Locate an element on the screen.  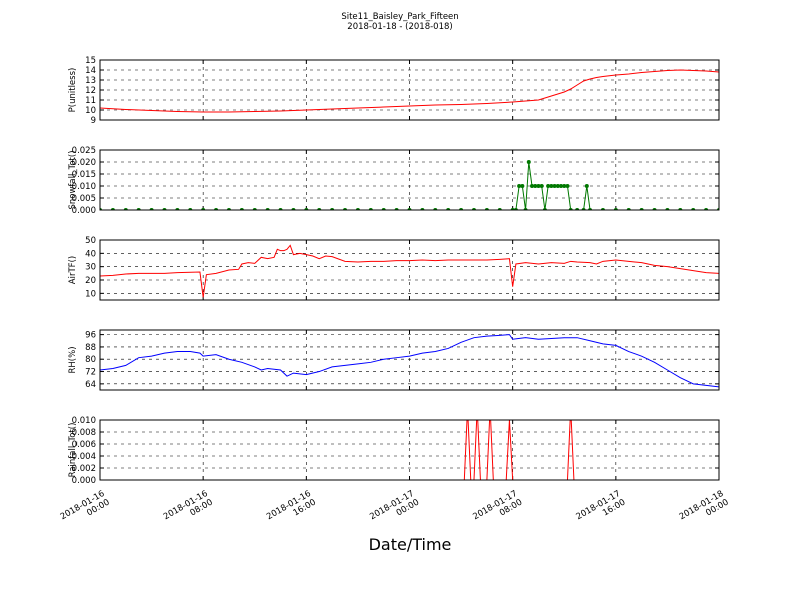
x-axis-label: Date/Time is located at coordinates (410, 544).